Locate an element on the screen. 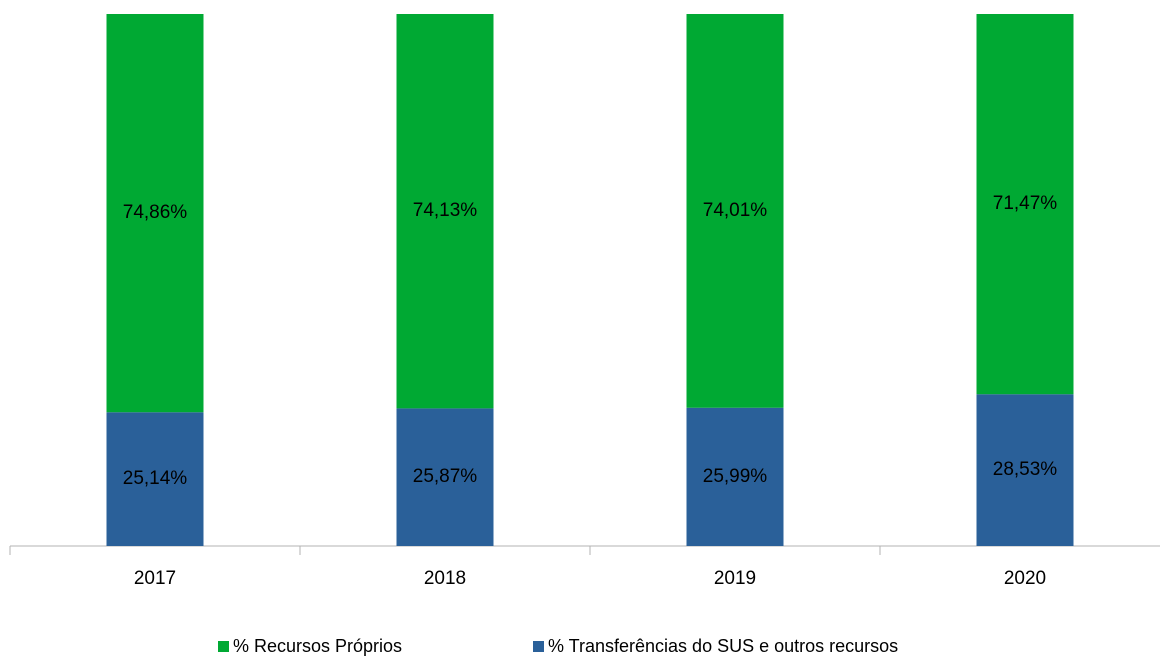 This screenshot has height=657, width=1160. data-label: 25,14% is located at coordinates (155, 478).